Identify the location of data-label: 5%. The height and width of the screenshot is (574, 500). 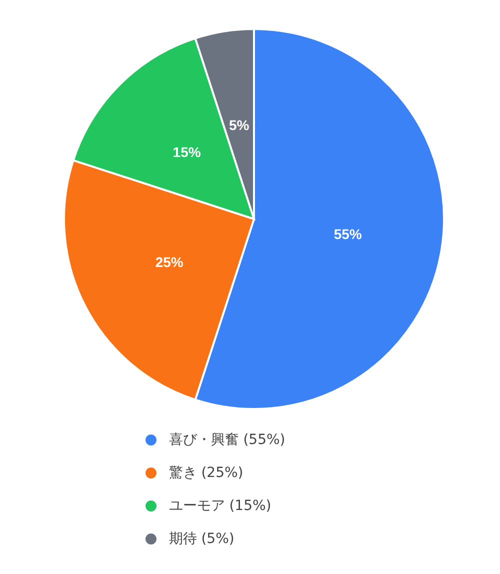
(239, 125).